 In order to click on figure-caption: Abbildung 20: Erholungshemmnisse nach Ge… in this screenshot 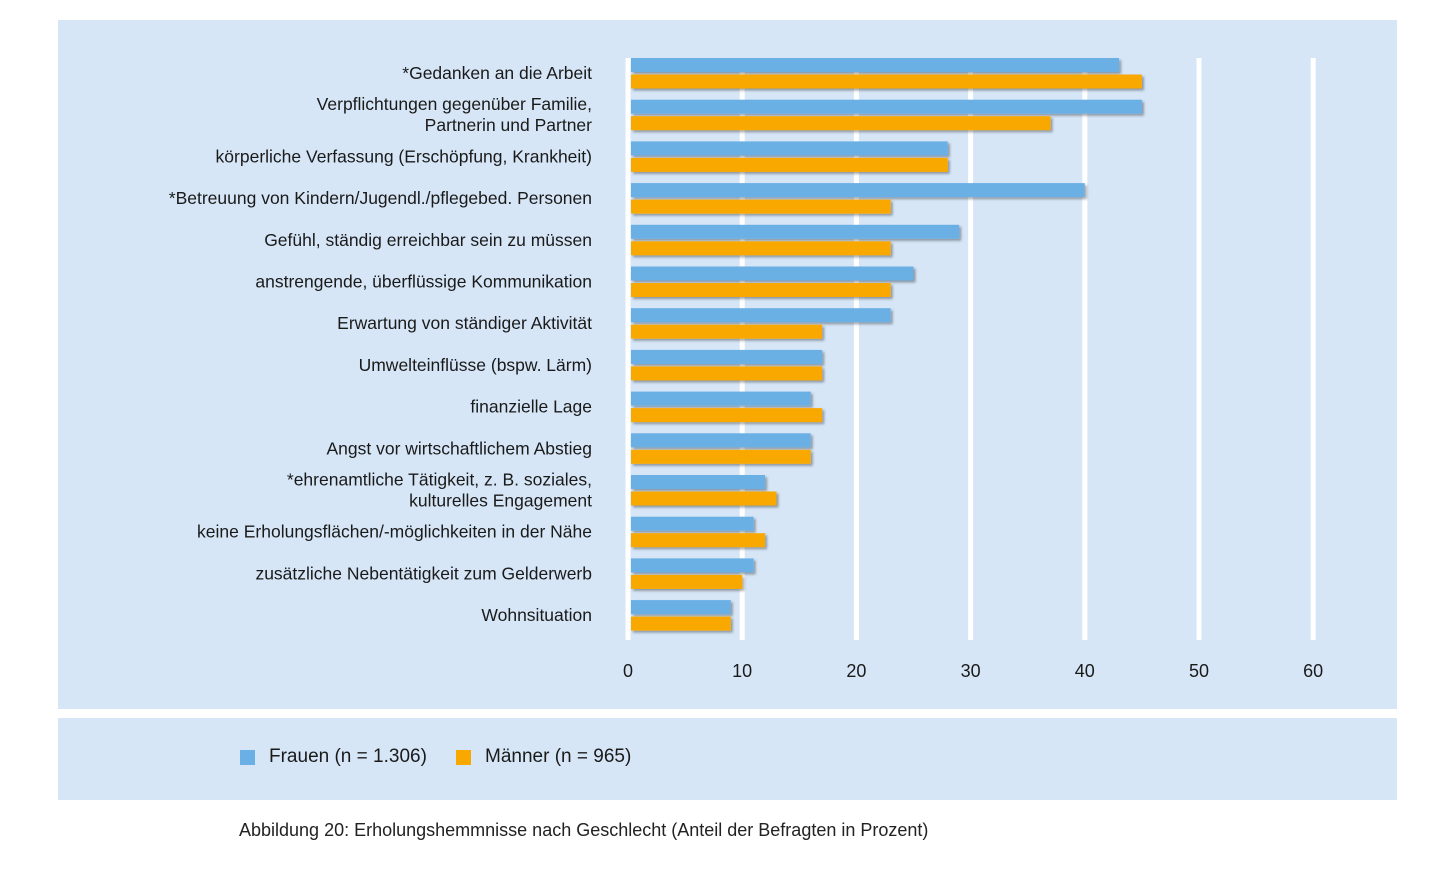, I will do `click(584, 830)`.